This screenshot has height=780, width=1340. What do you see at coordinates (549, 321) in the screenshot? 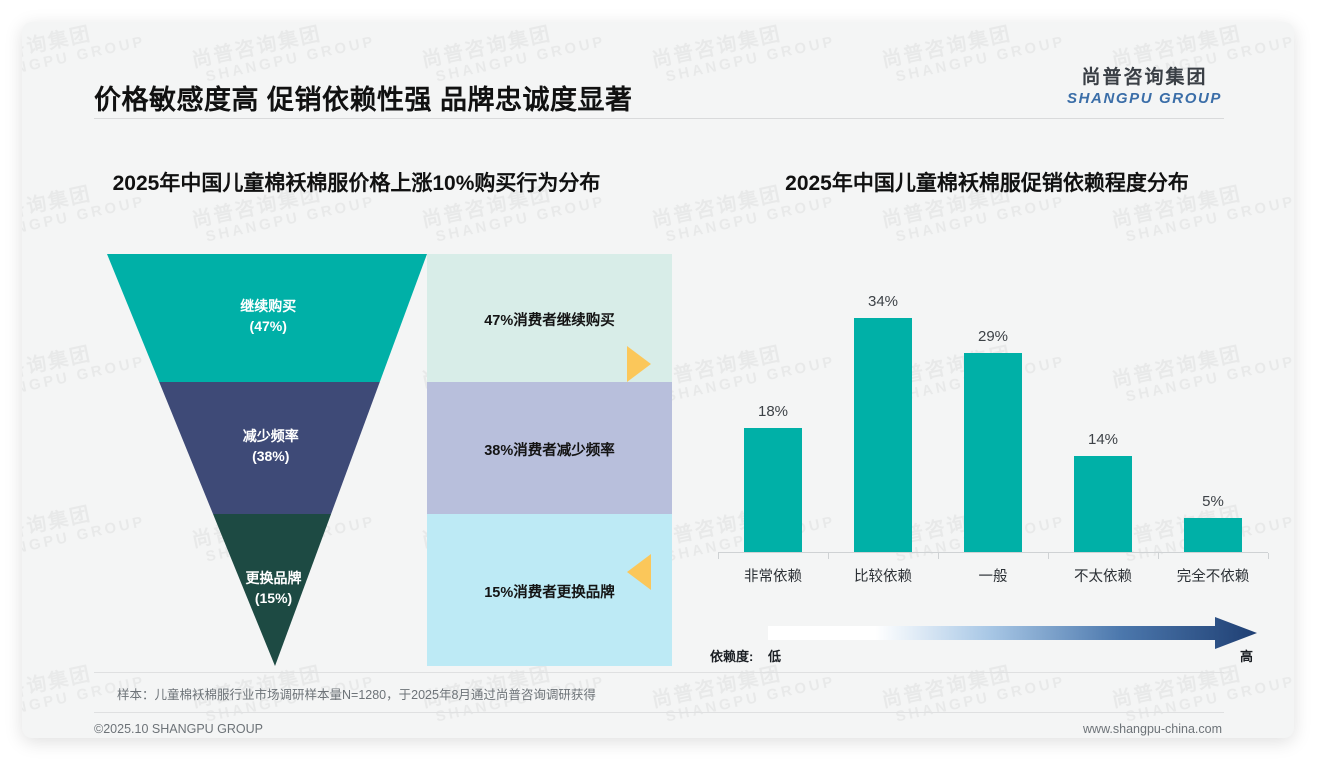
I see `funnel-annotation-text: 47%消费者继续购买` at bounding box center [549, 321].